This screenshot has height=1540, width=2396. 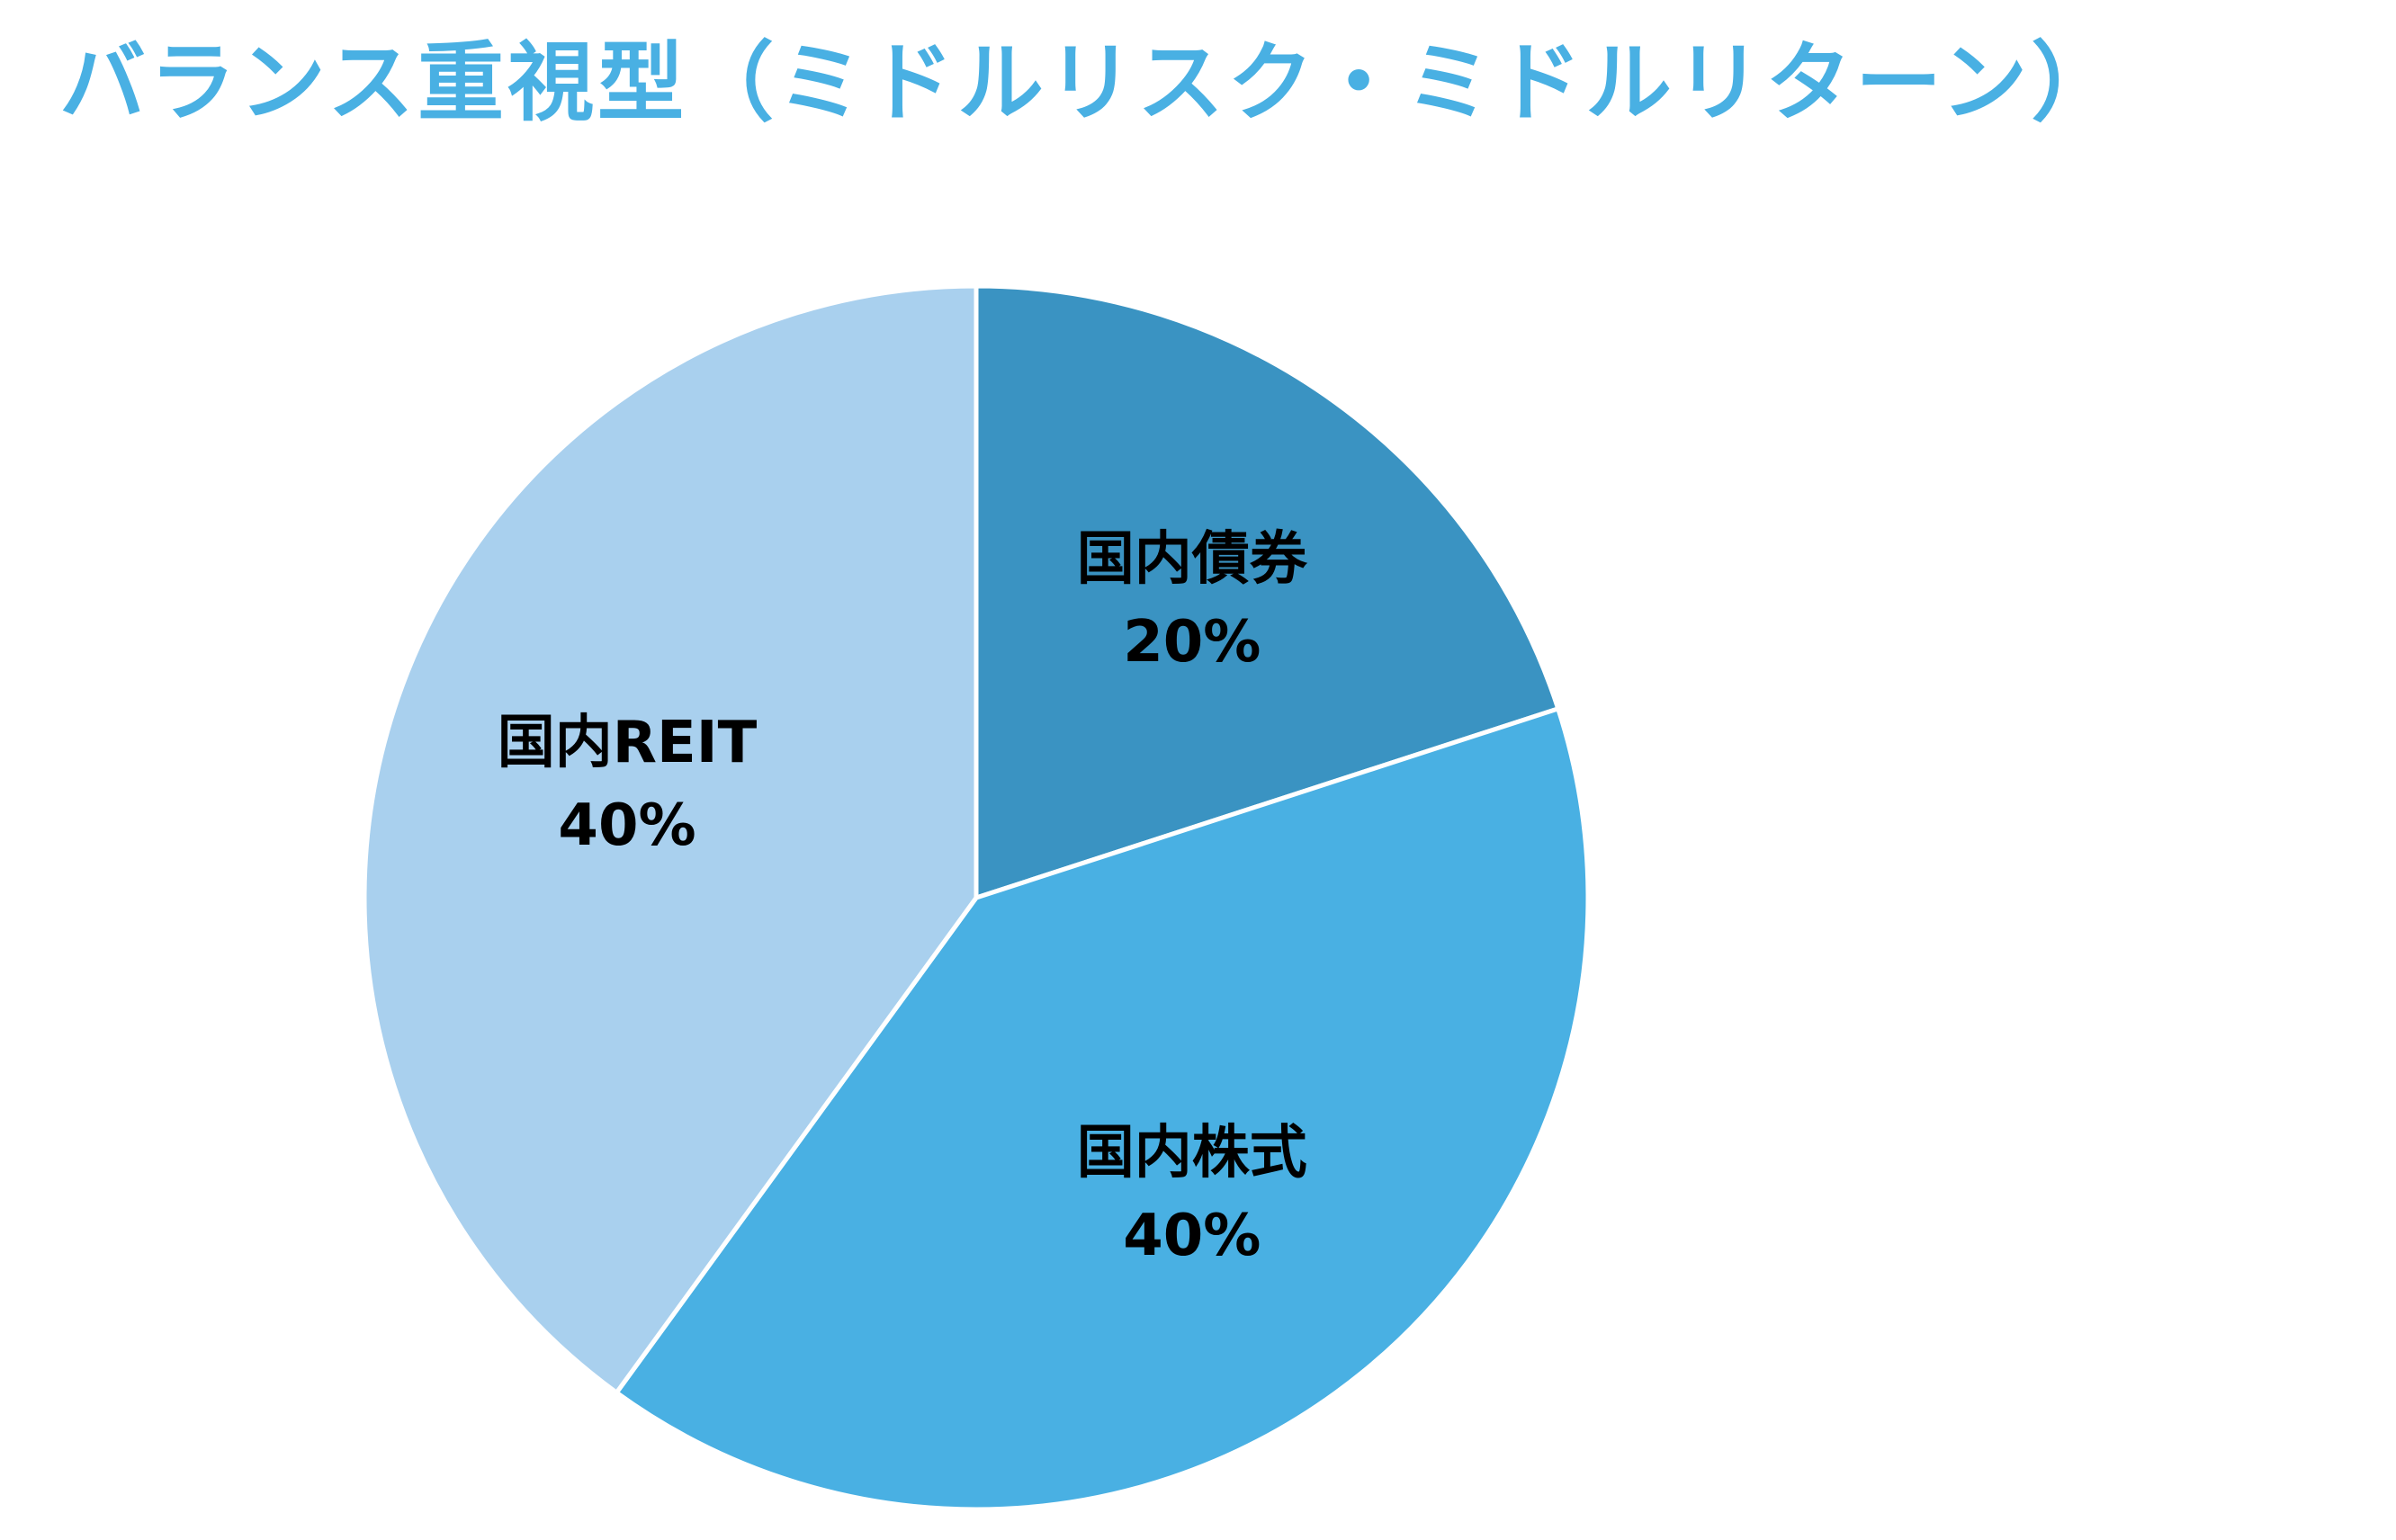 What do you see at coordinates (1192, 642) in the screenshot?
I see `slice-value-label: 20%` at bounding box center [1192, 642].